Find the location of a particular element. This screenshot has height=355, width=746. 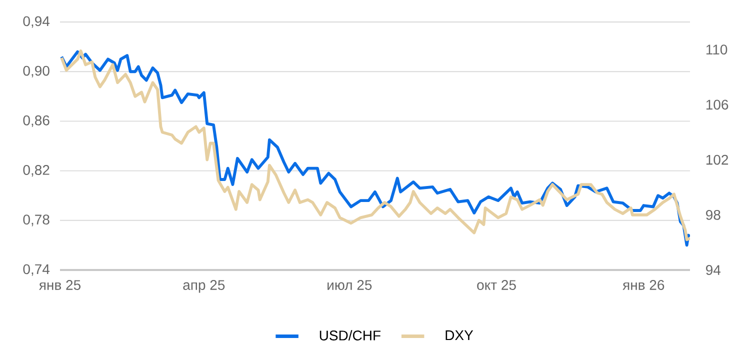

y2-tick-label: 110 is located at coordinates (717, 49).